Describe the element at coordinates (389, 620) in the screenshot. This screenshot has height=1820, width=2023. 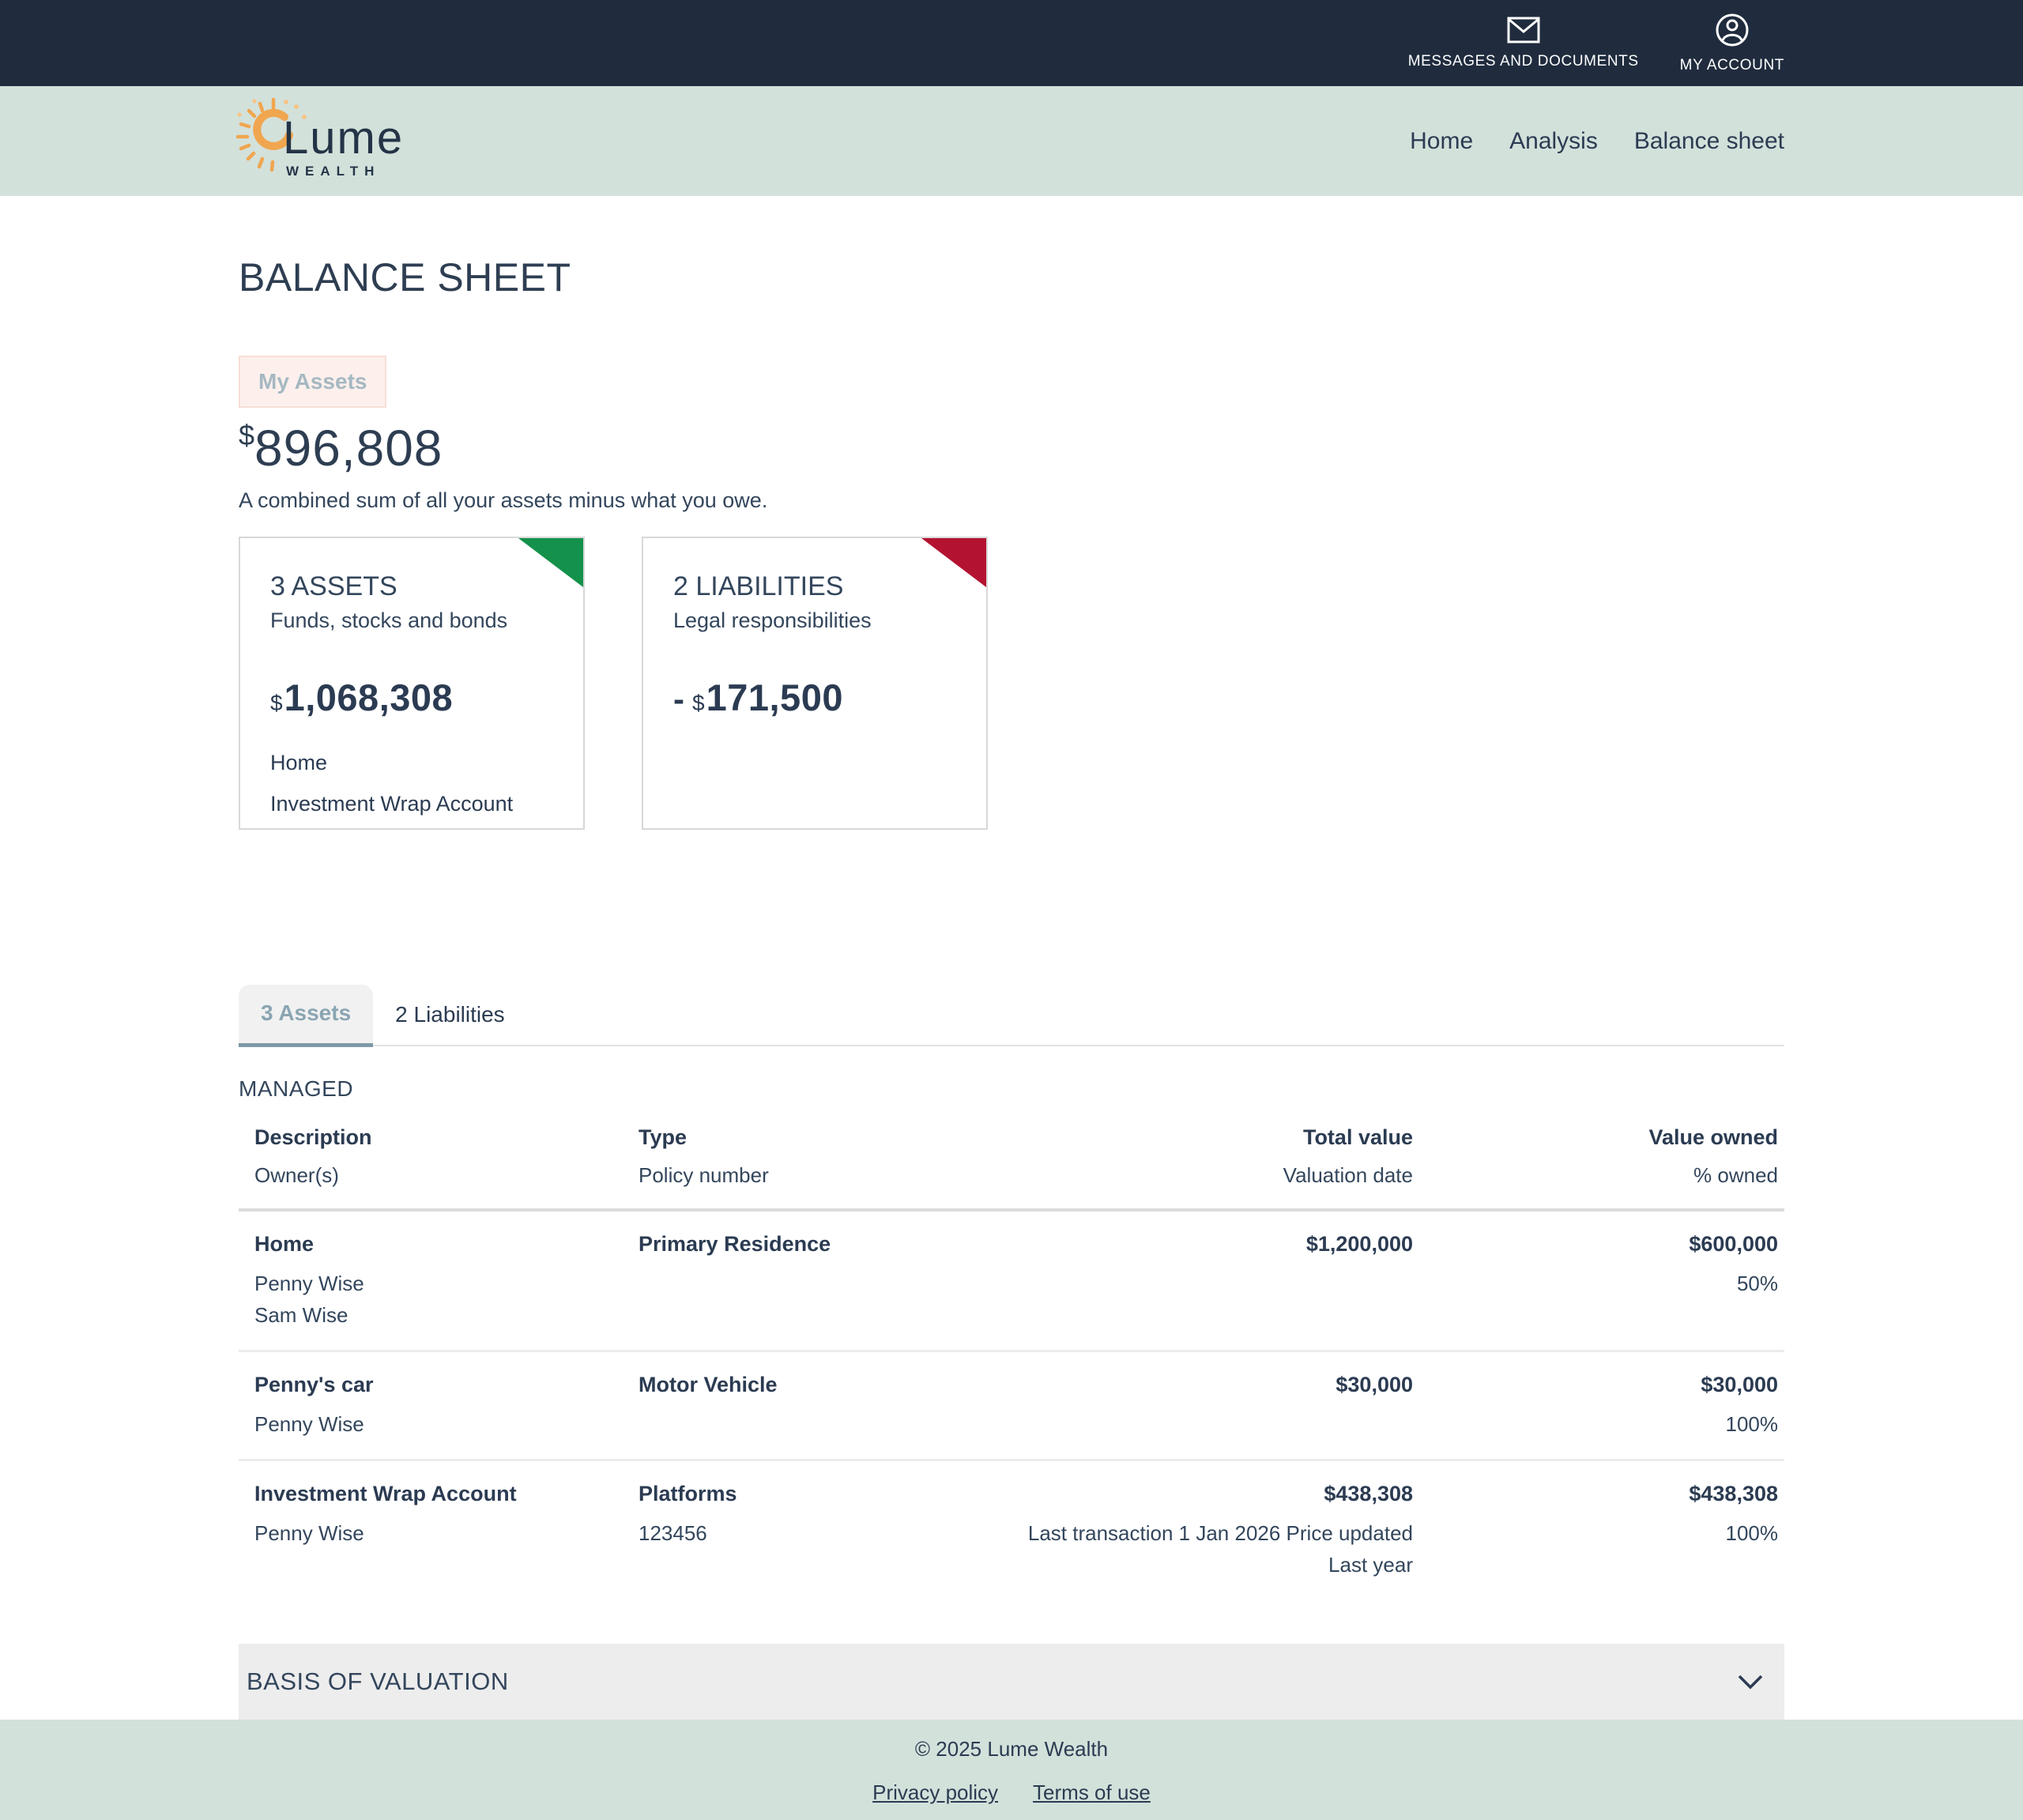
I see `assets-card-subtitle: Funds, stocks and bonds` at that location.